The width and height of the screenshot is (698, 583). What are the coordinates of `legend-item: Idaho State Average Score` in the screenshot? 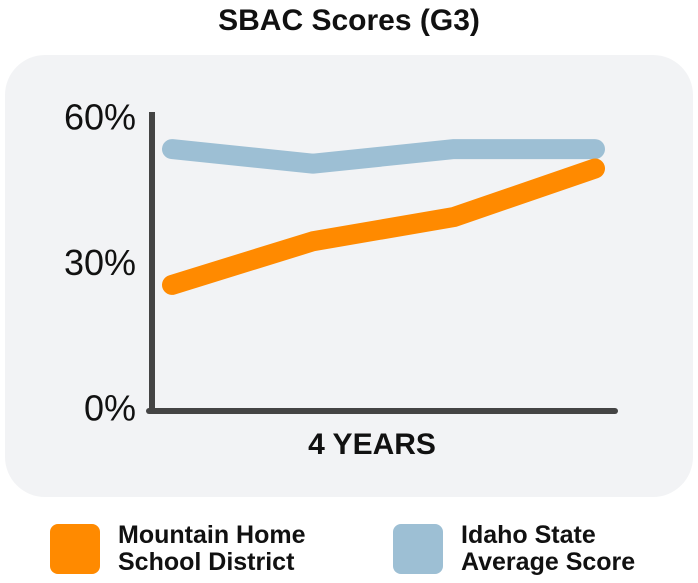 It's located at (527, 549).